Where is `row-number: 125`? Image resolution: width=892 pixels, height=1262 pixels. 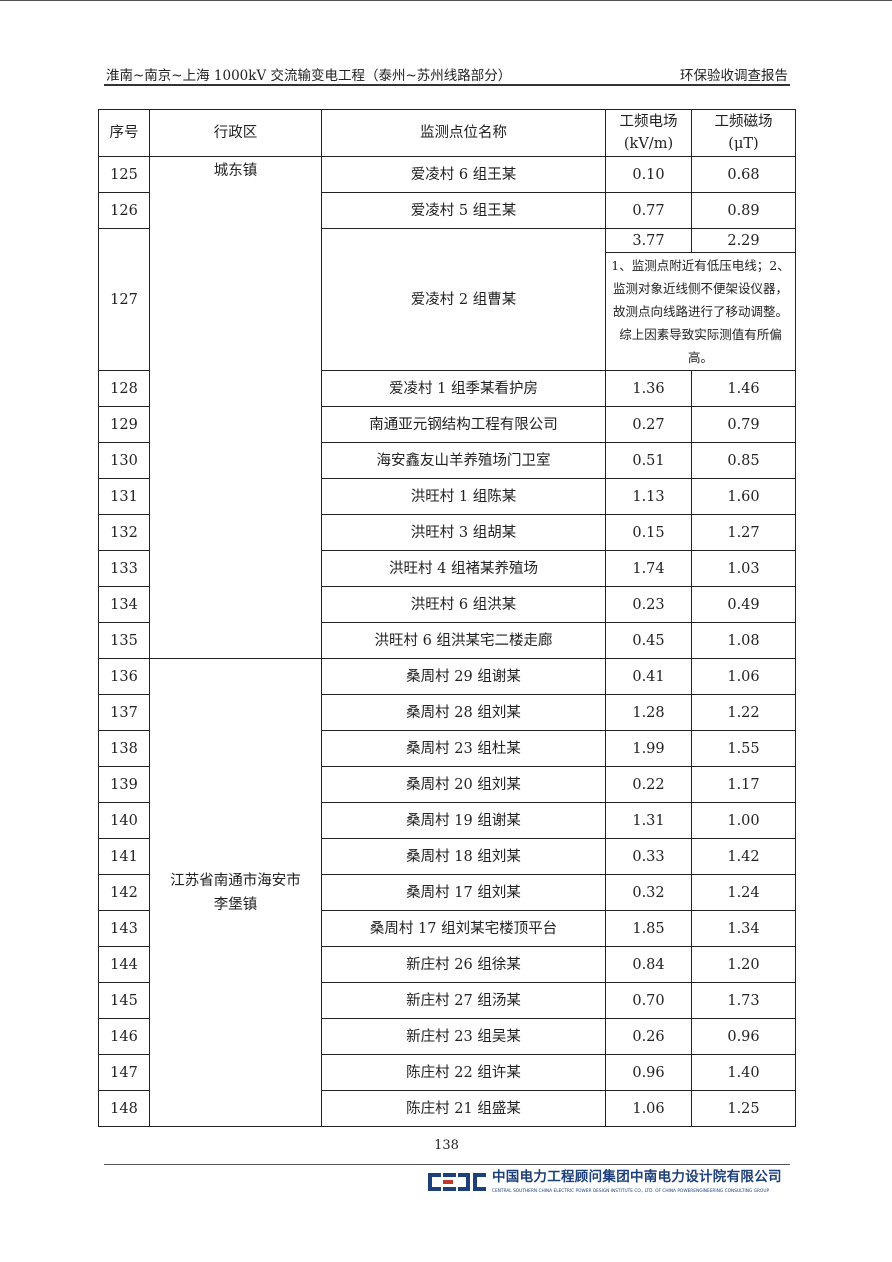
row-number: 125 is located at coordinates (124, 174).